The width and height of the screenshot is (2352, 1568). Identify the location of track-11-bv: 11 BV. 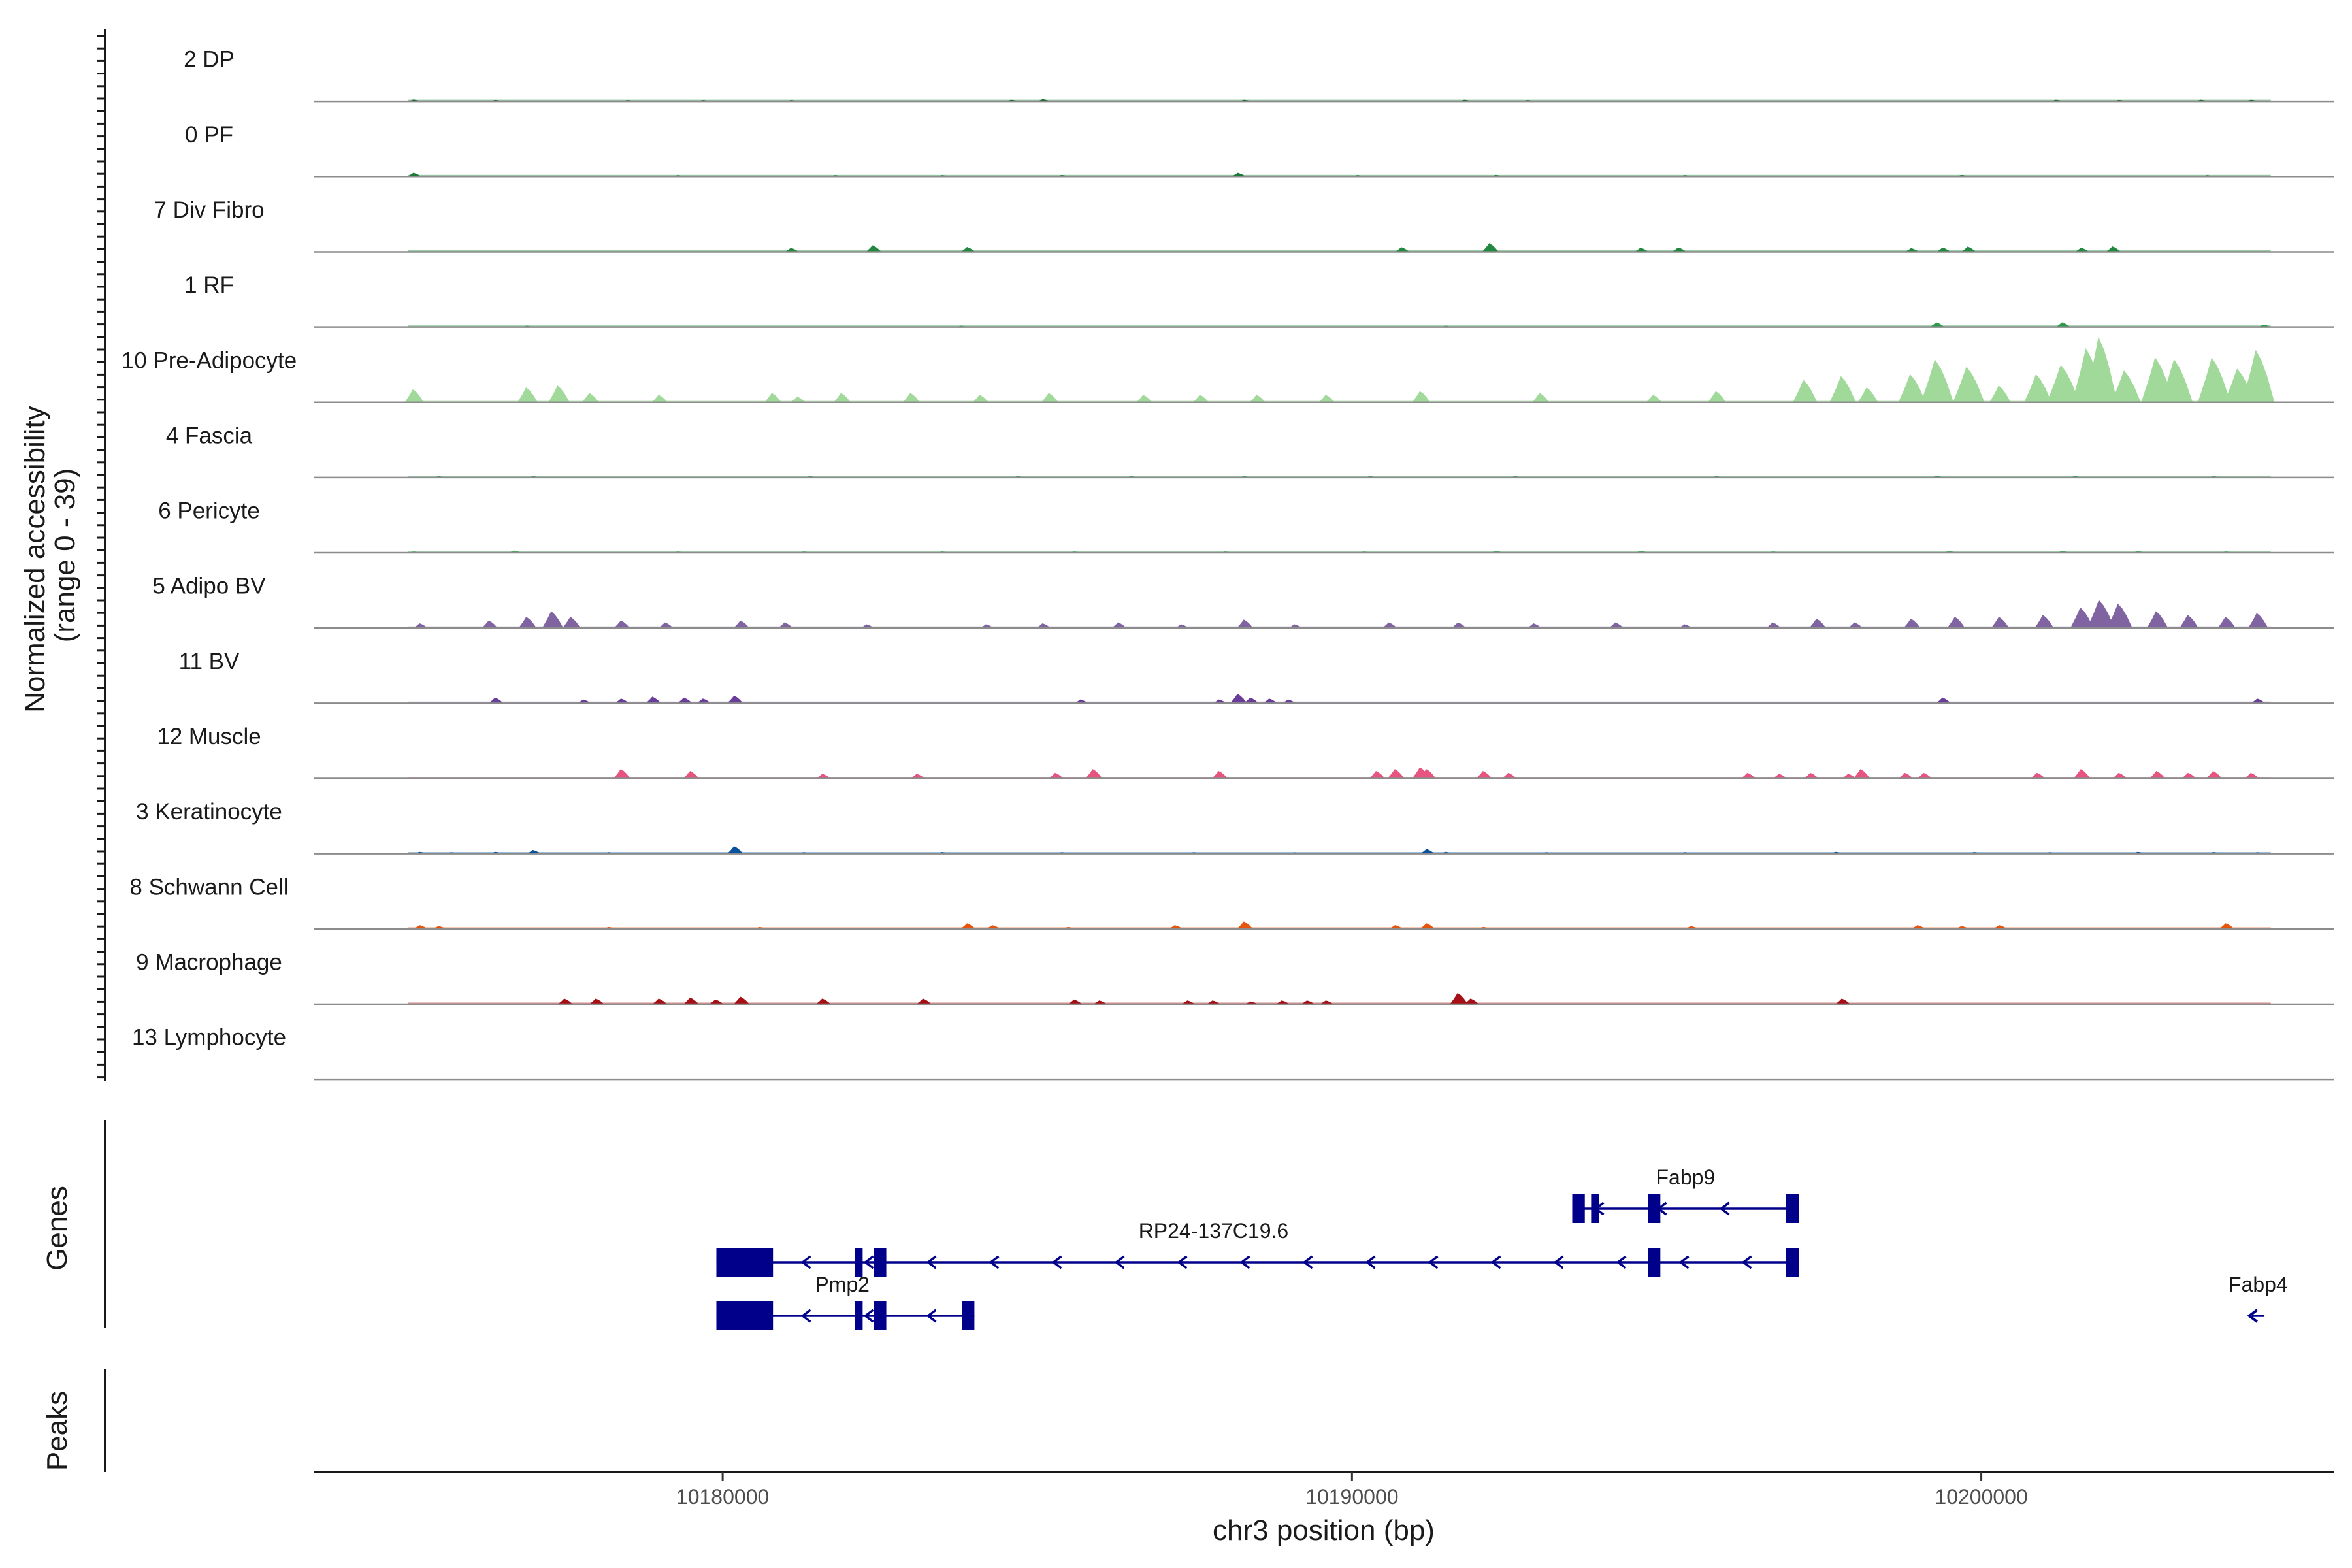
(1256, 676).